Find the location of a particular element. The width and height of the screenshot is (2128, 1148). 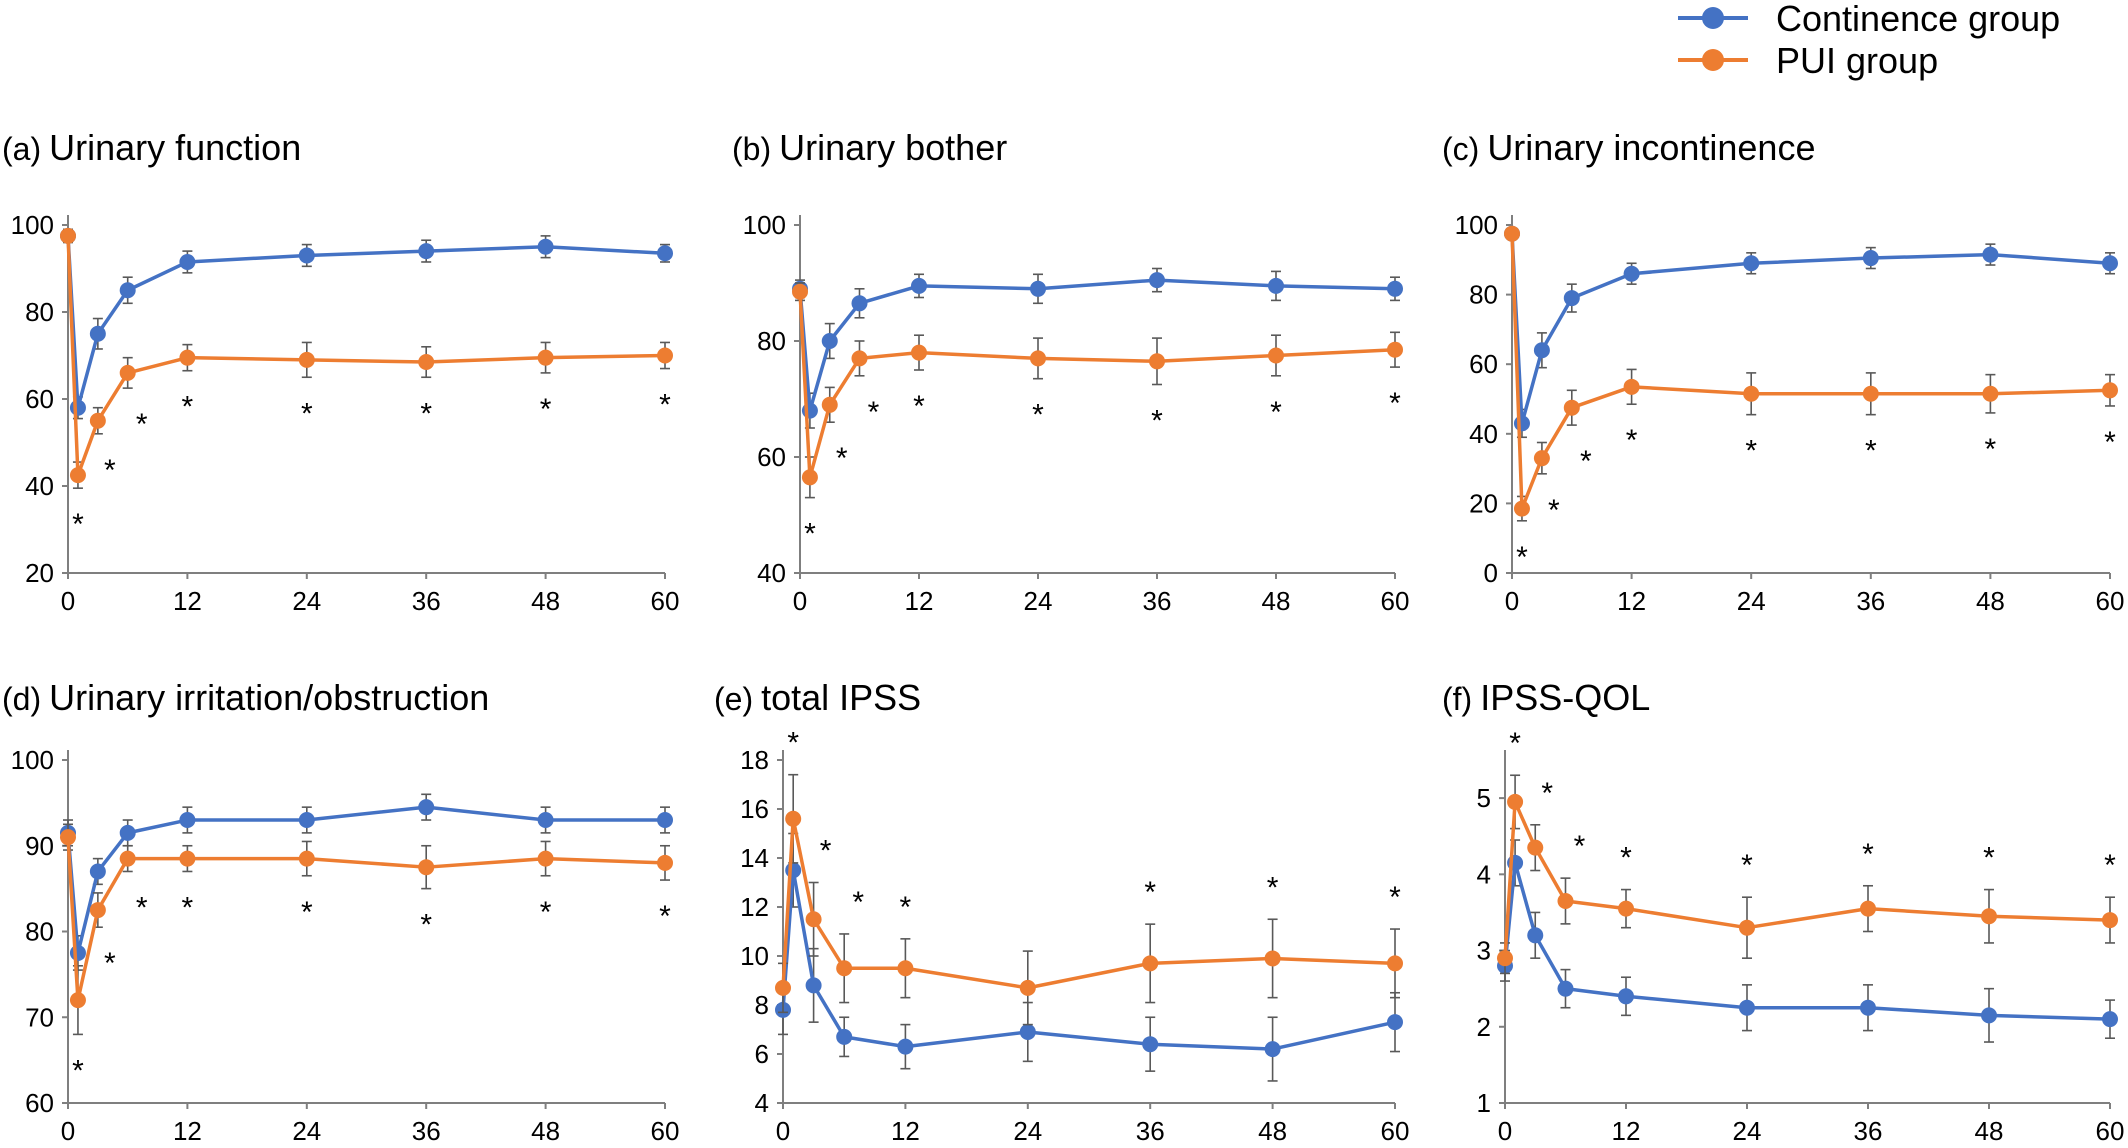

y-tick-label: 4 is located at coordinates (1484, 874).